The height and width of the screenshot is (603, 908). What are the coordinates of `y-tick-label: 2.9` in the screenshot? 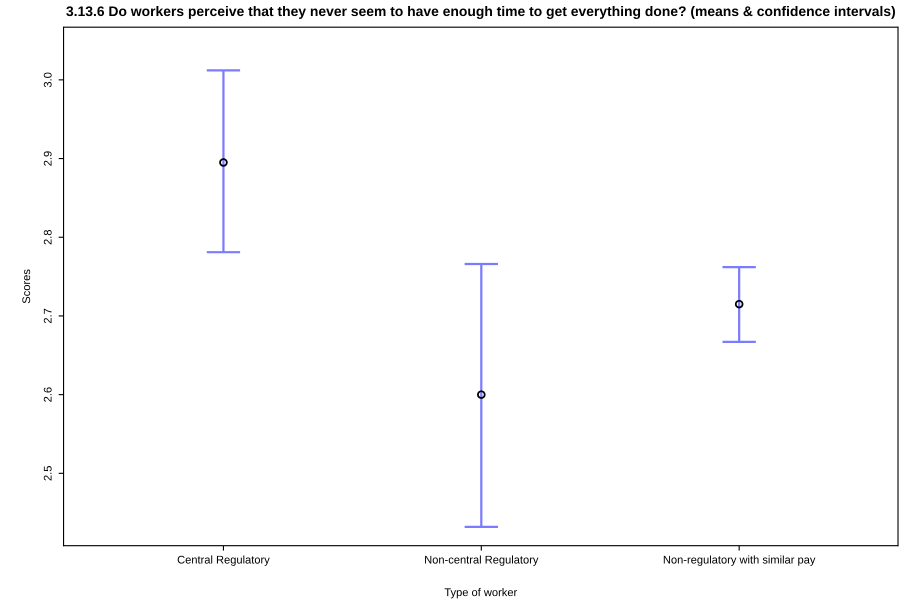 It's located at (48, 158).